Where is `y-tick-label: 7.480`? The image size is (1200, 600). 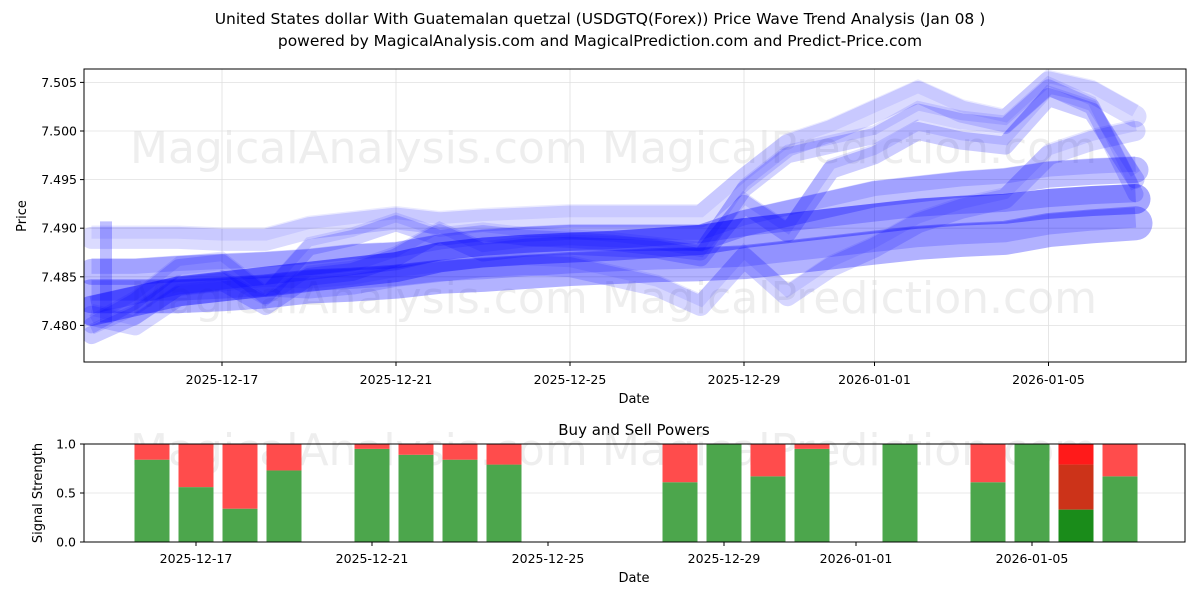 y-tick-label: 7.480 is located at coordinates (59, 325).